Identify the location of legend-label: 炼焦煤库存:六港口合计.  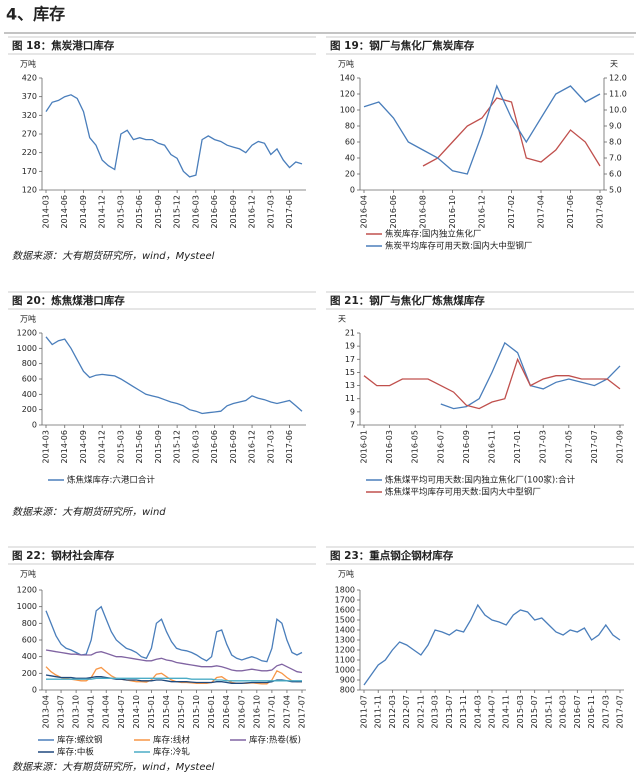
(111, 480).